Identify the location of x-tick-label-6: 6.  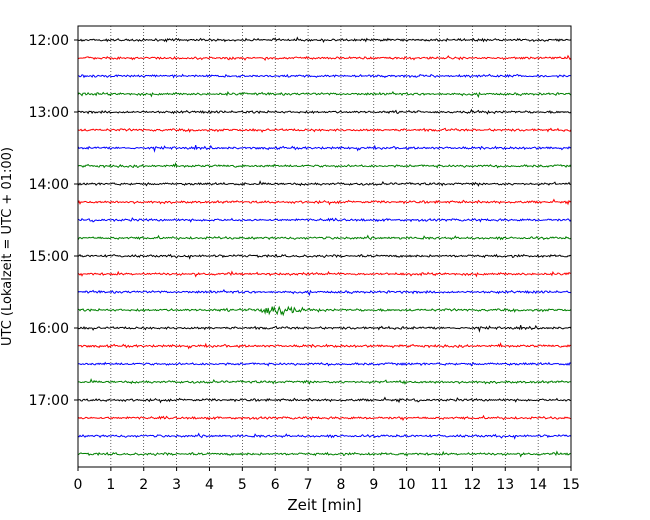
(275, 485).